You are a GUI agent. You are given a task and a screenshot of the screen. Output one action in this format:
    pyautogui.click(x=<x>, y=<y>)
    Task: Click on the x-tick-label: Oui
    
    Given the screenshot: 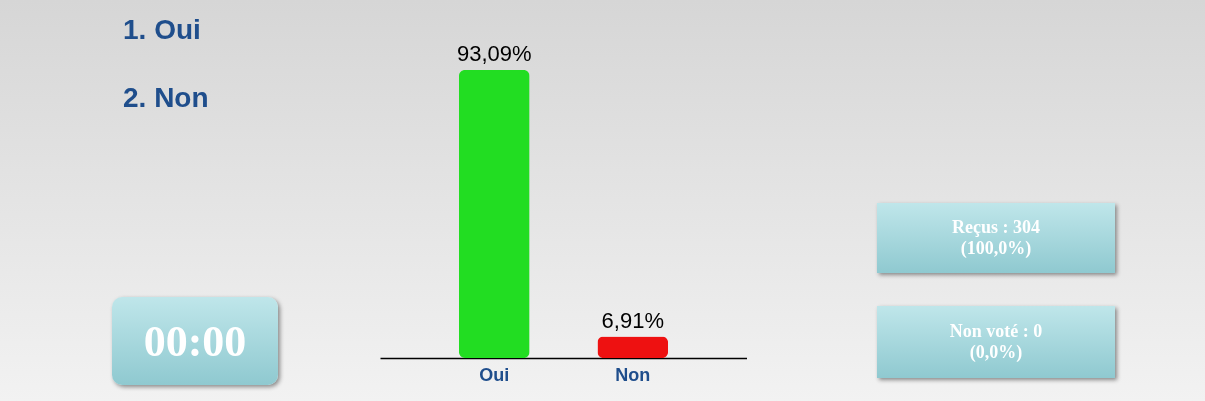 What is the action you would take?
    pyautogui.click(x=494, y=374)
    